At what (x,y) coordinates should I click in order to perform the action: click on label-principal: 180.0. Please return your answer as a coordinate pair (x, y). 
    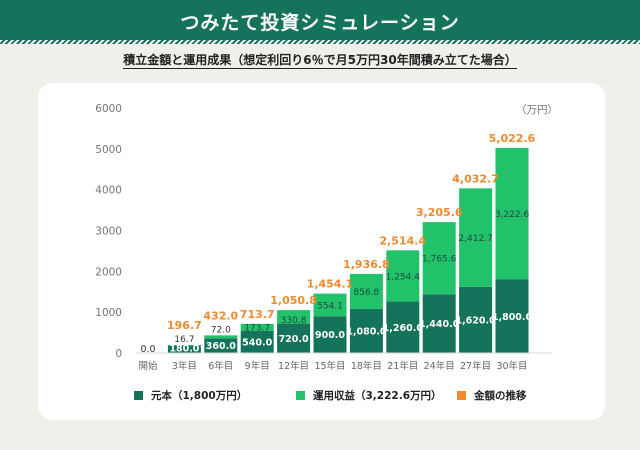
    Looking at the image, I should click on (184, 349).